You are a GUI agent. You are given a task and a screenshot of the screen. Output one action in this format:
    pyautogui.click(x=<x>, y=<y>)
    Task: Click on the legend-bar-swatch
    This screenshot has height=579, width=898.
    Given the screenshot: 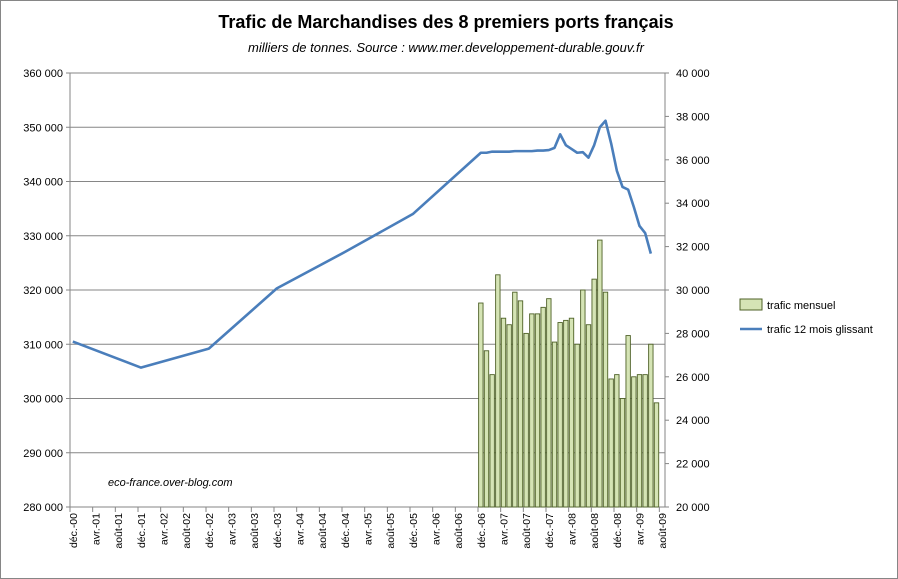 What is the action you would take?
    pyautogui.click(x=751, y=304)
    